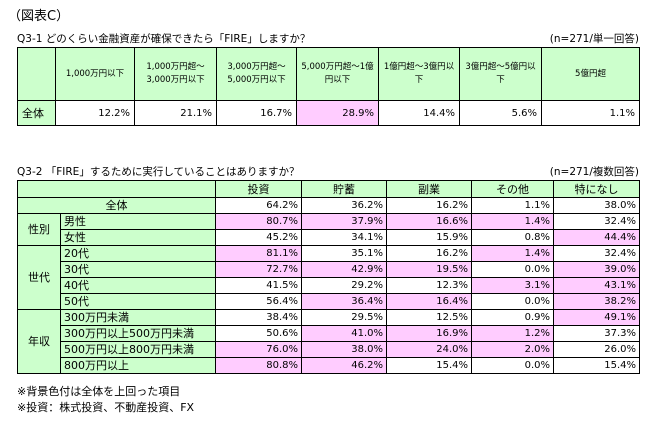  Describe the element at coordinates (258, 349) in the screenshot. I see `q2-value-cell: 76.0%` at that location.